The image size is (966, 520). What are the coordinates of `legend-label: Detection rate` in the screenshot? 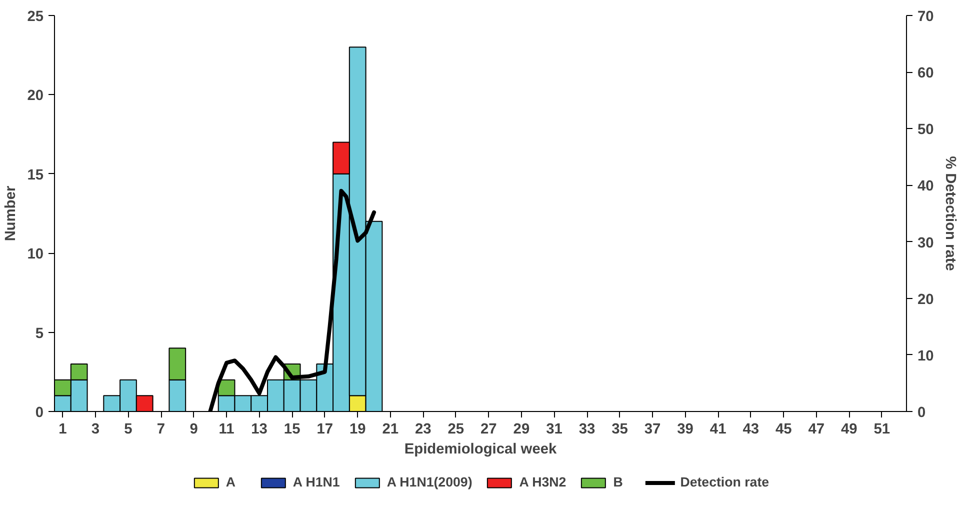 It's located at (725, 482).